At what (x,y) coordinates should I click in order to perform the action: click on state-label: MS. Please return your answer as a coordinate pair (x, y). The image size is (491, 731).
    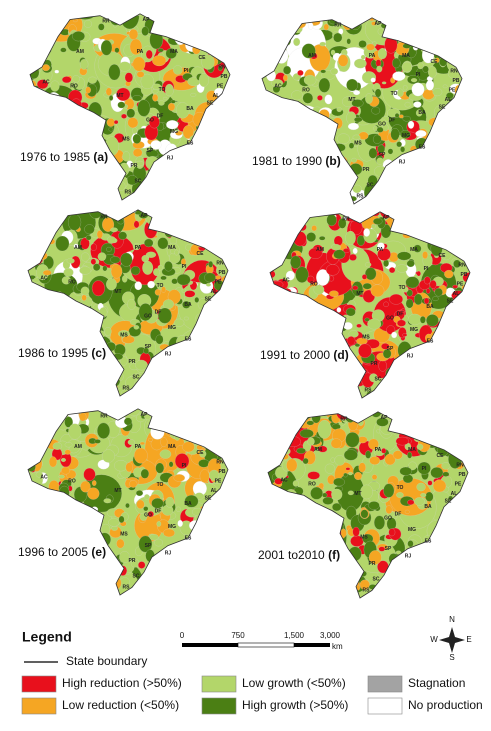
    Looking at the image, I should click on (364, 538).